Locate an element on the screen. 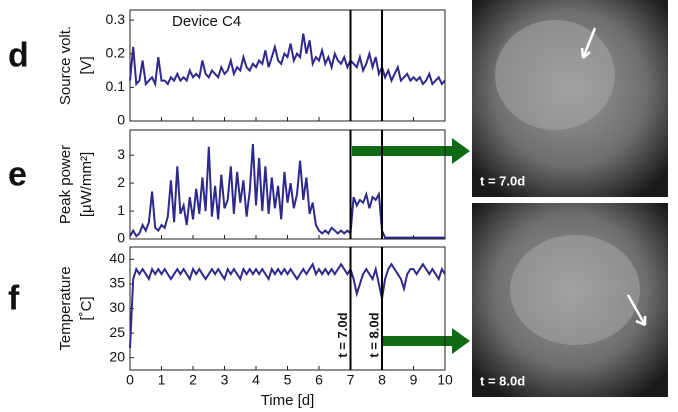 This screenshot has height=412, width=678. x-tick-label: 9 is located at coordinates (414, 380).